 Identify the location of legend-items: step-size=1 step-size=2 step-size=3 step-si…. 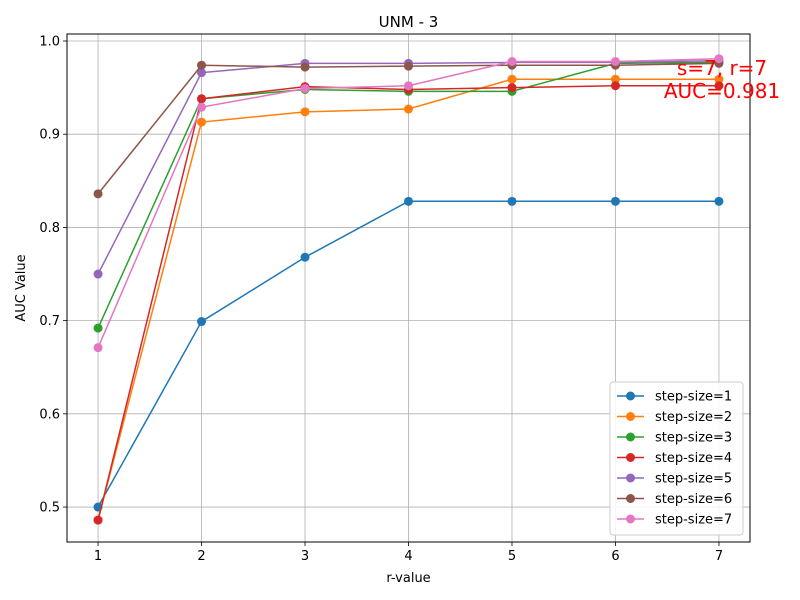
(674, 459).